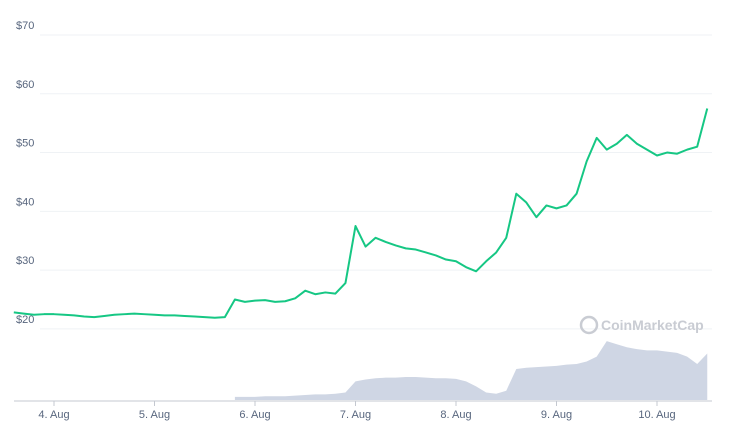 The height and width of the screenshot is (443, 734). Describe the element at coordinates (652, 325) in the screenshot. I see `watermark-text: CoinMarketCap` at that location.